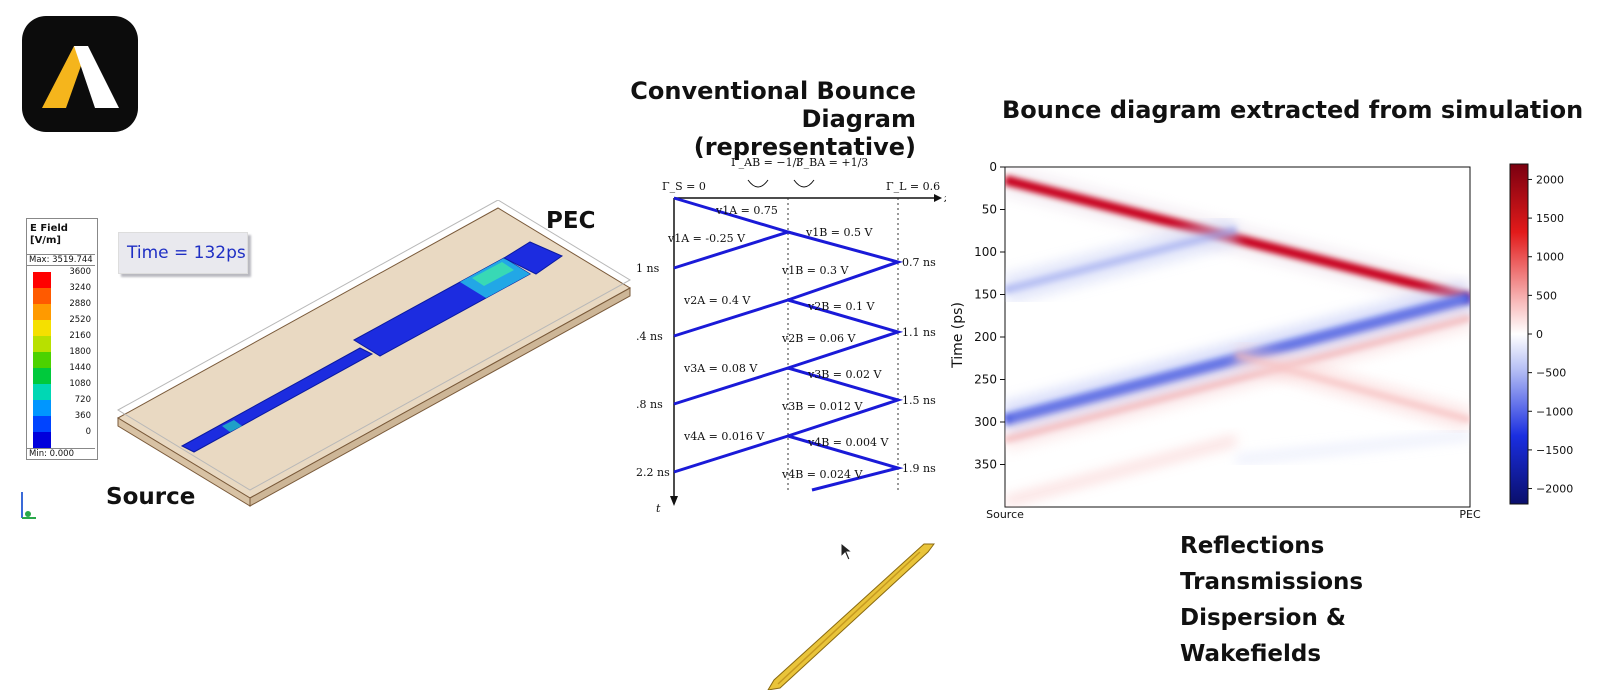  What do you see at coordinates (839, 232) in the screenshot?
I see `wave-label-3: v1B = 0.5 V` at bounding box center [839, 232].